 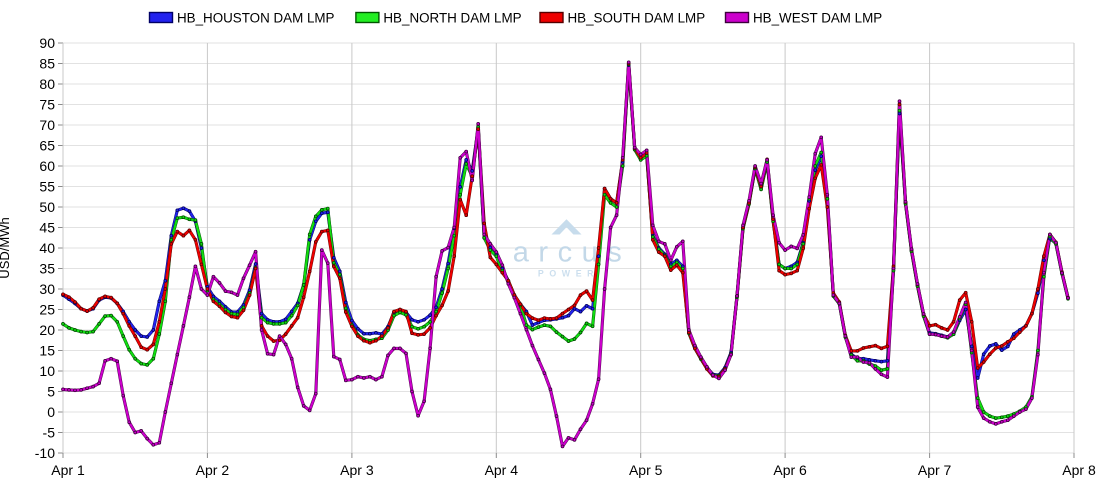 What do you see at coordinates (47, 43) in the screenshot?
I see `svg-text: 90` at bounding box center [47, 43].